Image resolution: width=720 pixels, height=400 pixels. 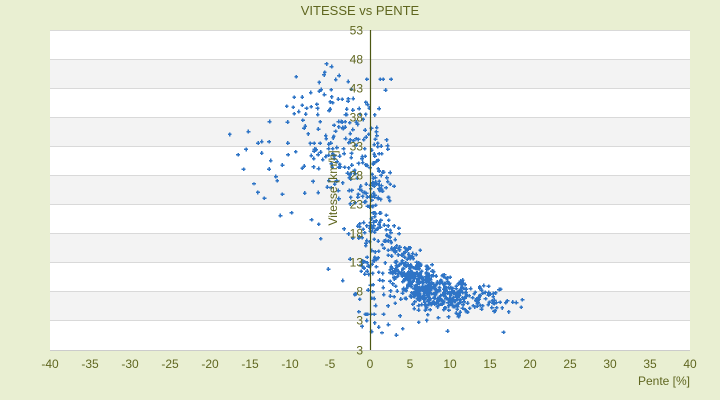 I want to click on svg-text: -15, so click(x=250, y=364).